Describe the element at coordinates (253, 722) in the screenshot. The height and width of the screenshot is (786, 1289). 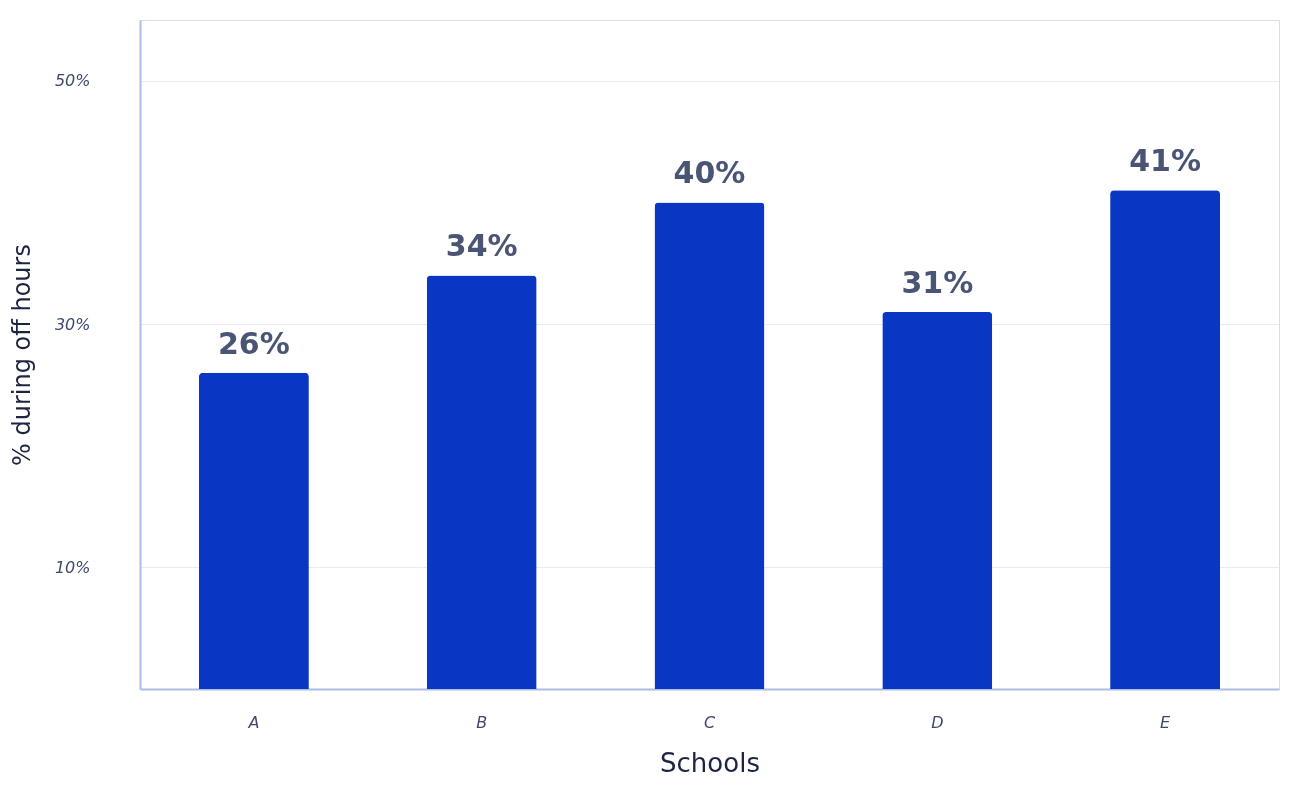
I see `x-tick-label: A` at that location.